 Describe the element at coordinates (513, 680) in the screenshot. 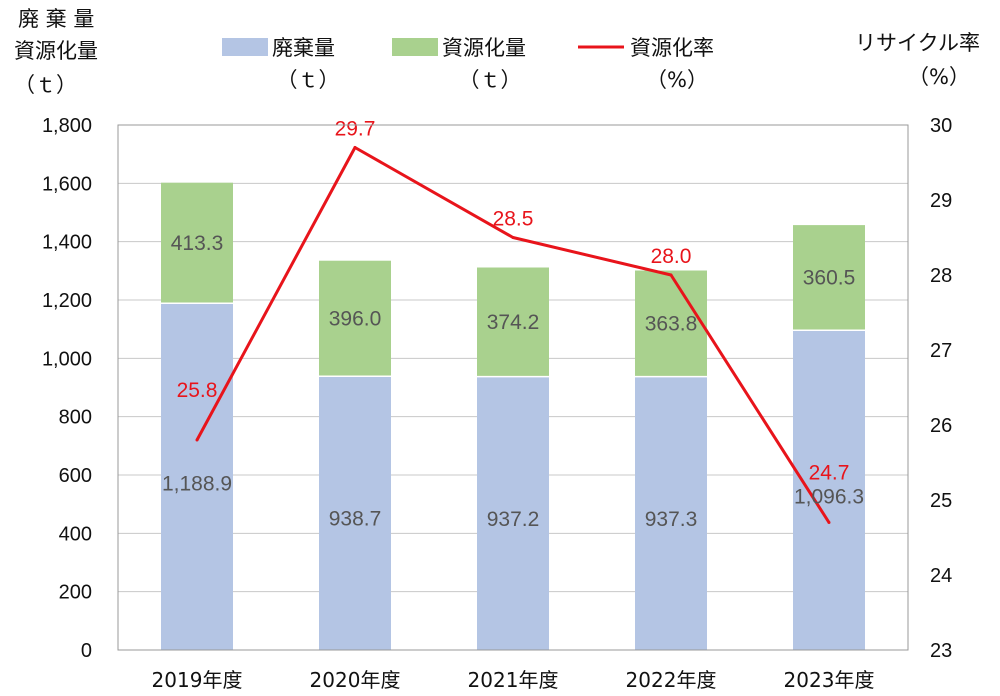

I see `category-label: 2021年度` at that location.